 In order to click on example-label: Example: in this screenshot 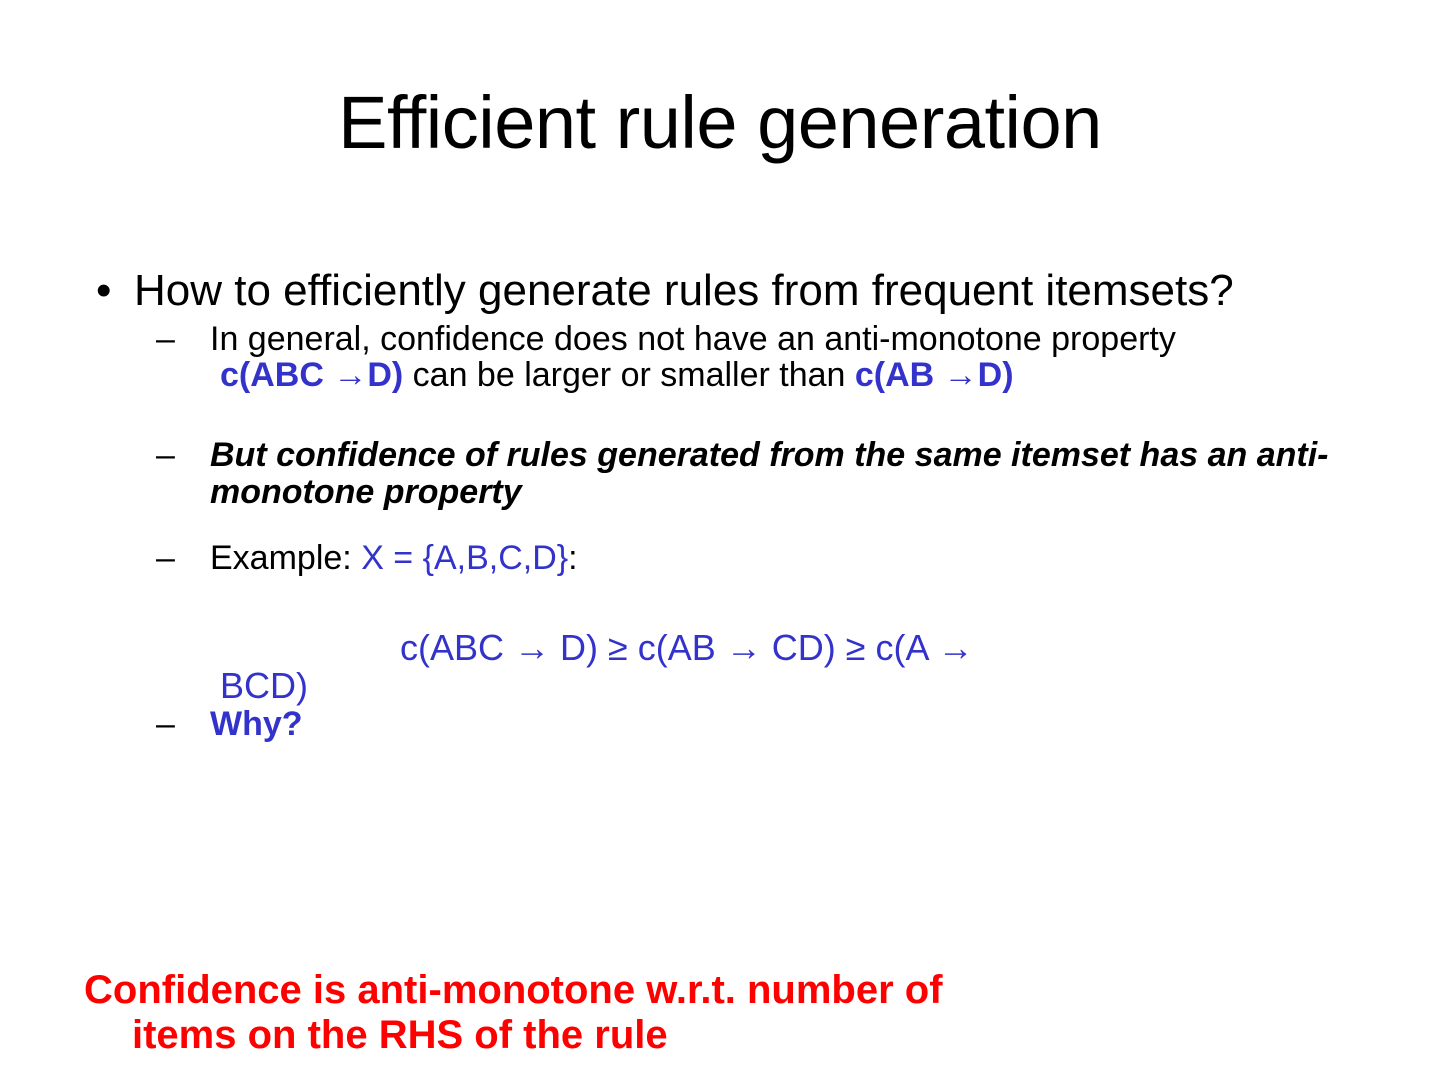, I will do `click(286, 558)`.